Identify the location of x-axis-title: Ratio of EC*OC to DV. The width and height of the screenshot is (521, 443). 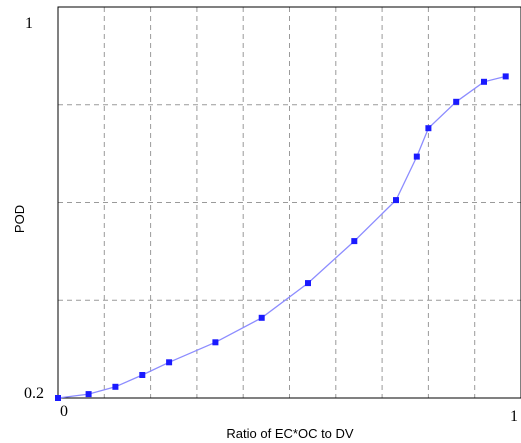
(289, 433).